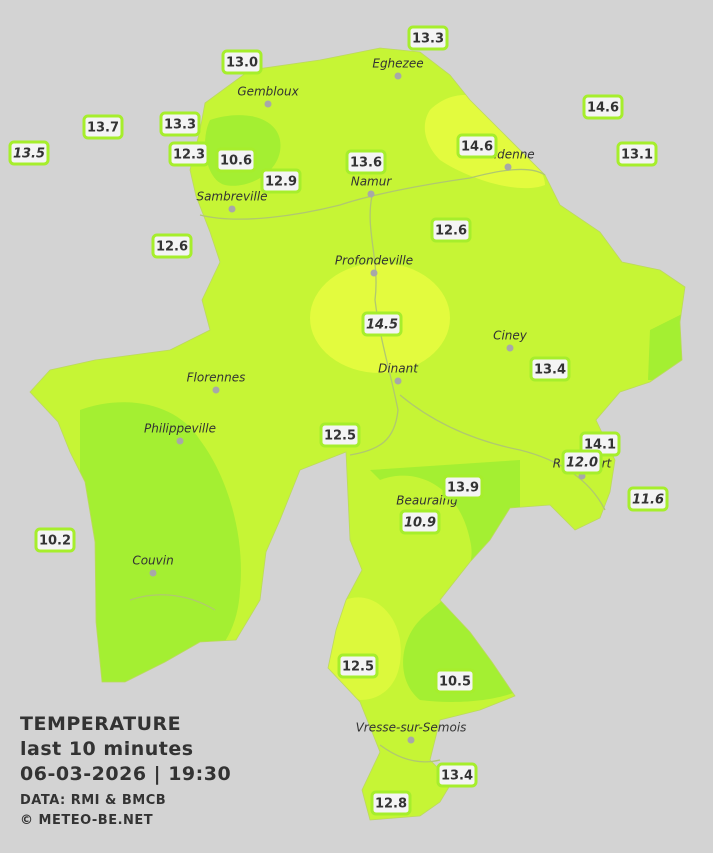  I want to click on station-value: 10.9, so click(420, 523).